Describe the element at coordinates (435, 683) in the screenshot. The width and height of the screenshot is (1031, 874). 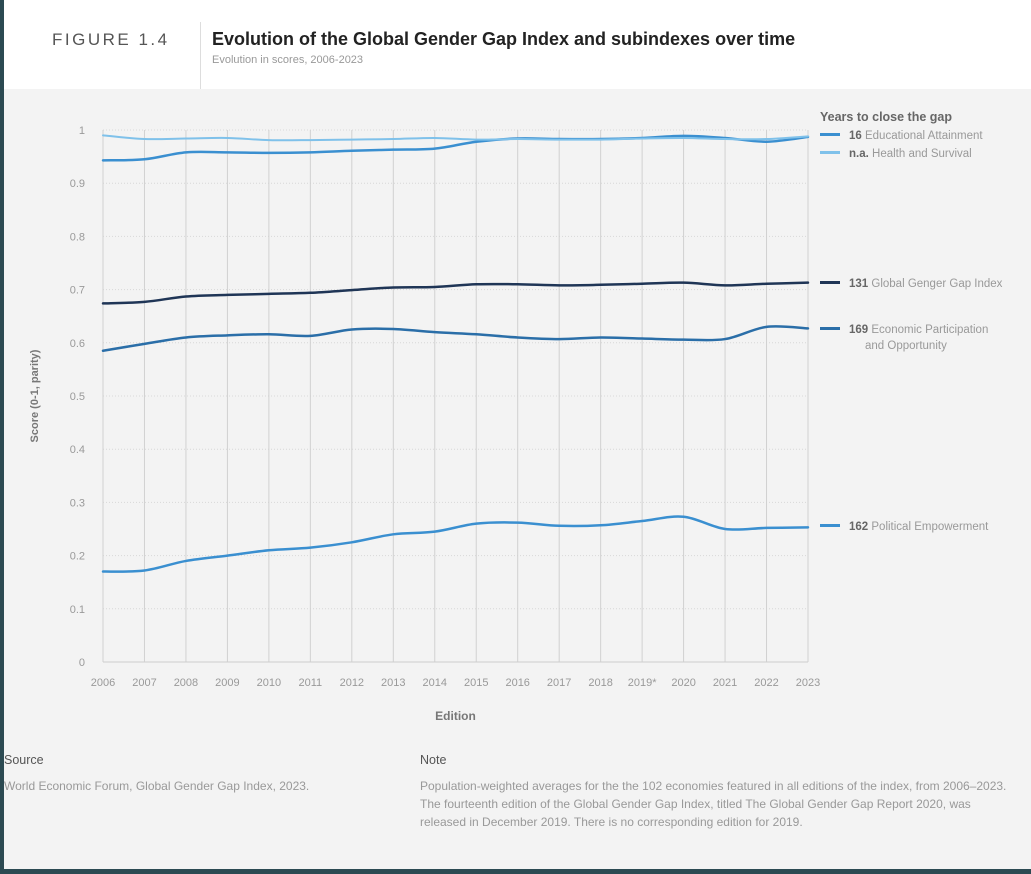
I see `x-tick-label: 2014` at that location.